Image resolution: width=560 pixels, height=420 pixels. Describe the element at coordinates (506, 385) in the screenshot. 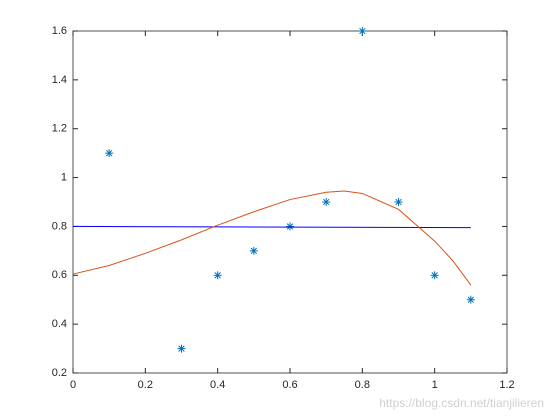

I see `x-tick-label: 1.2` at that location.